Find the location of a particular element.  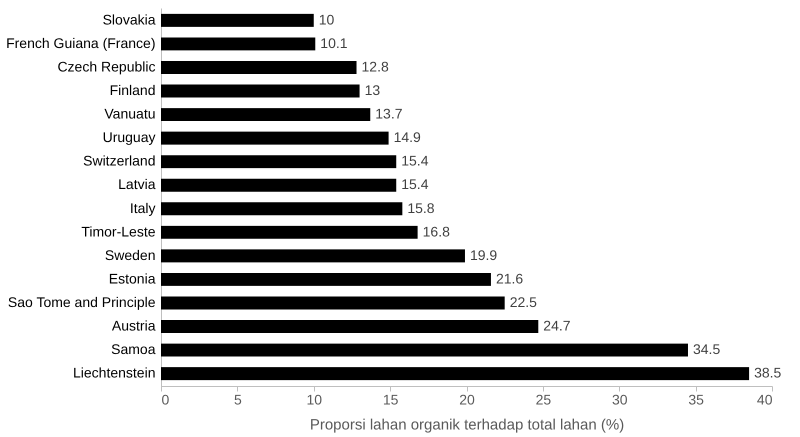

x-tick-label: 40 is located at coordinates (764, 400).